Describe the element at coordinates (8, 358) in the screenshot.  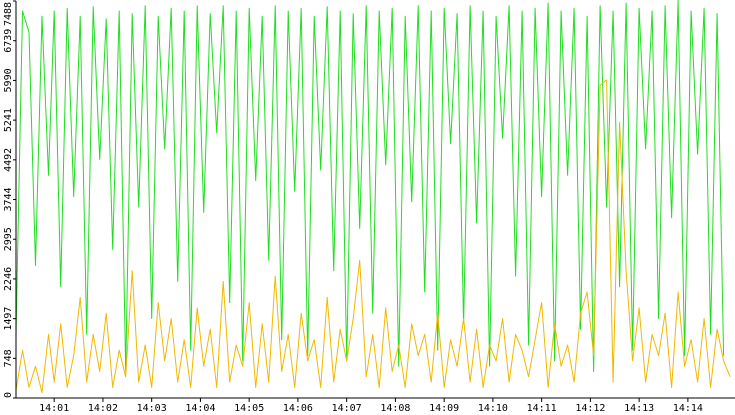
I see `y-tick-label: 748` at that location.